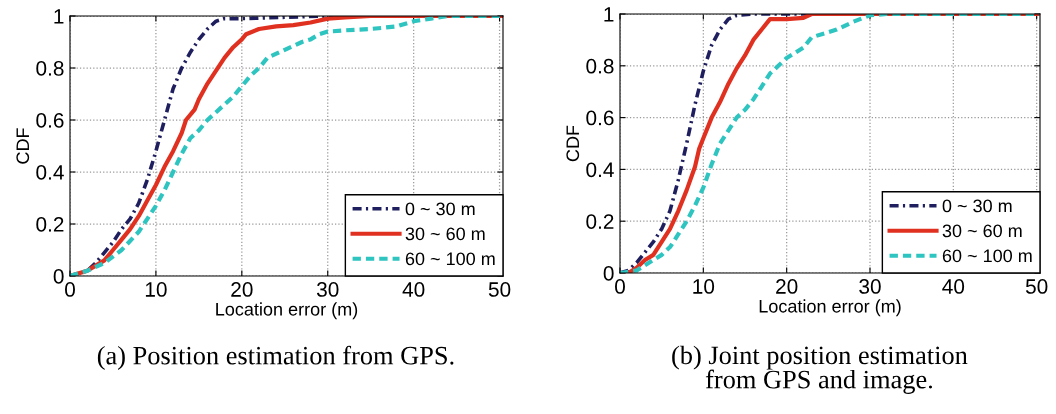  I want to click on text: (b) Joint position estimation from GPS and image., so click(820, 369).